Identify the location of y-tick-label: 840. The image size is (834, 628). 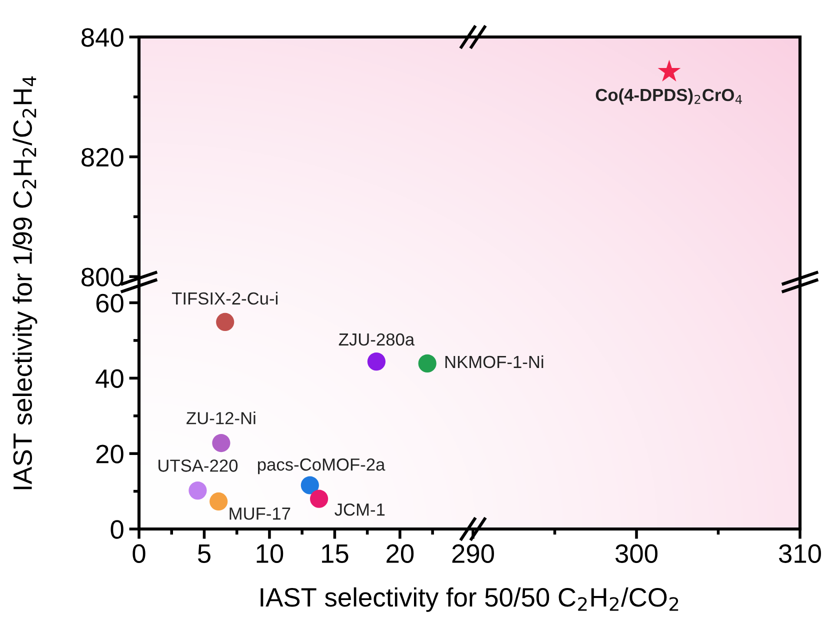
(103, 37).